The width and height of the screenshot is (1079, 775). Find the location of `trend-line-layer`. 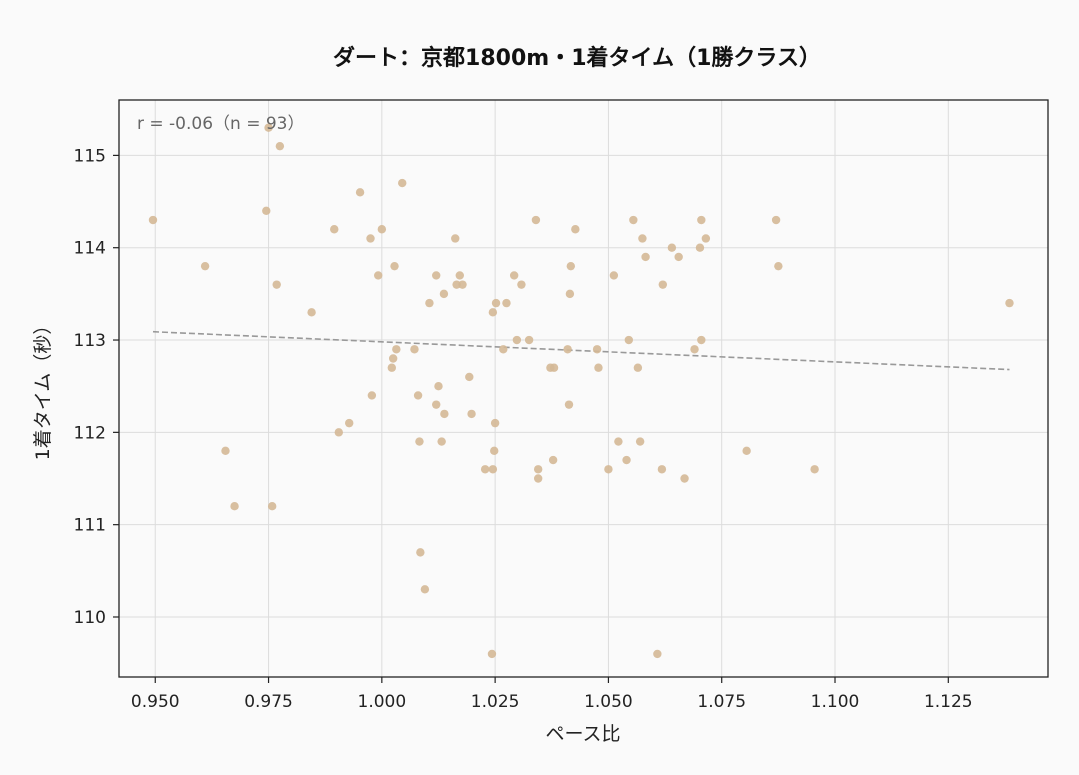

trend-line-layer is located at coordinates (581, 350).